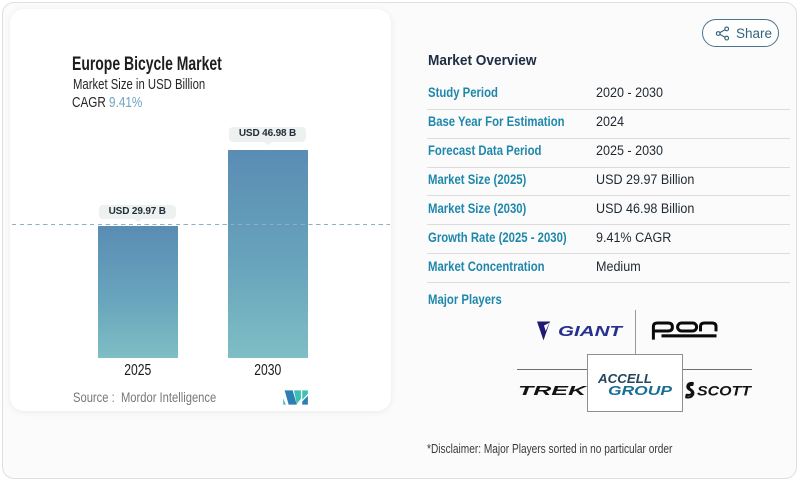 This screenshot has width=800, height=482. I want to click on svg-text: ACCELL, so click(624, 378).